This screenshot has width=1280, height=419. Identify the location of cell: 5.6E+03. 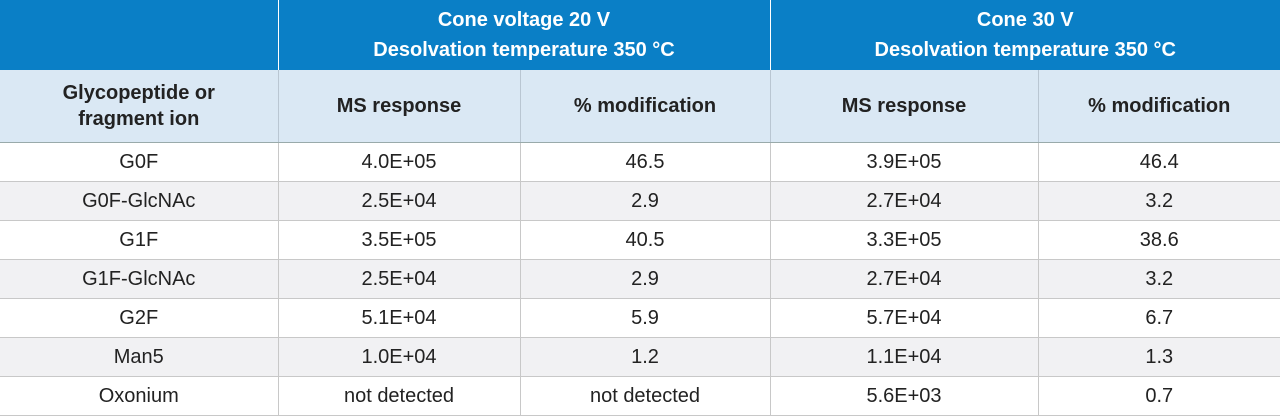
(903, 396).